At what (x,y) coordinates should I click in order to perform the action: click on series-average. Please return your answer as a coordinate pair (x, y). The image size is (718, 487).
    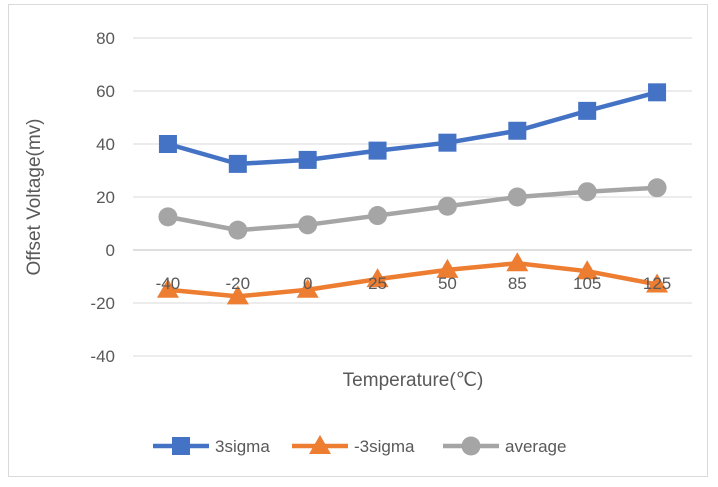
    Looking at the image, I should click on (412, 209).